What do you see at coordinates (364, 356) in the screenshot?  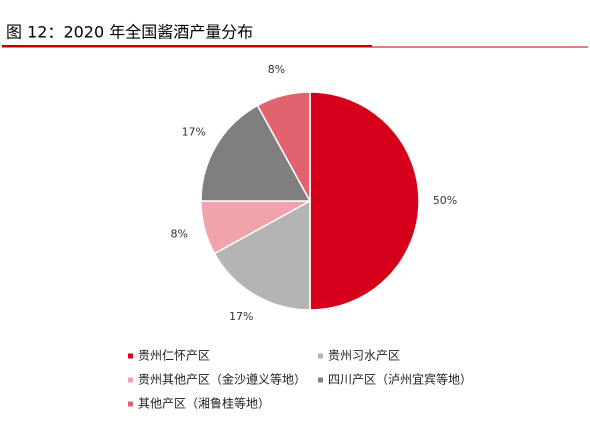 I see `legend-label: 贵州习水产区` at bounding box center [364, 356].